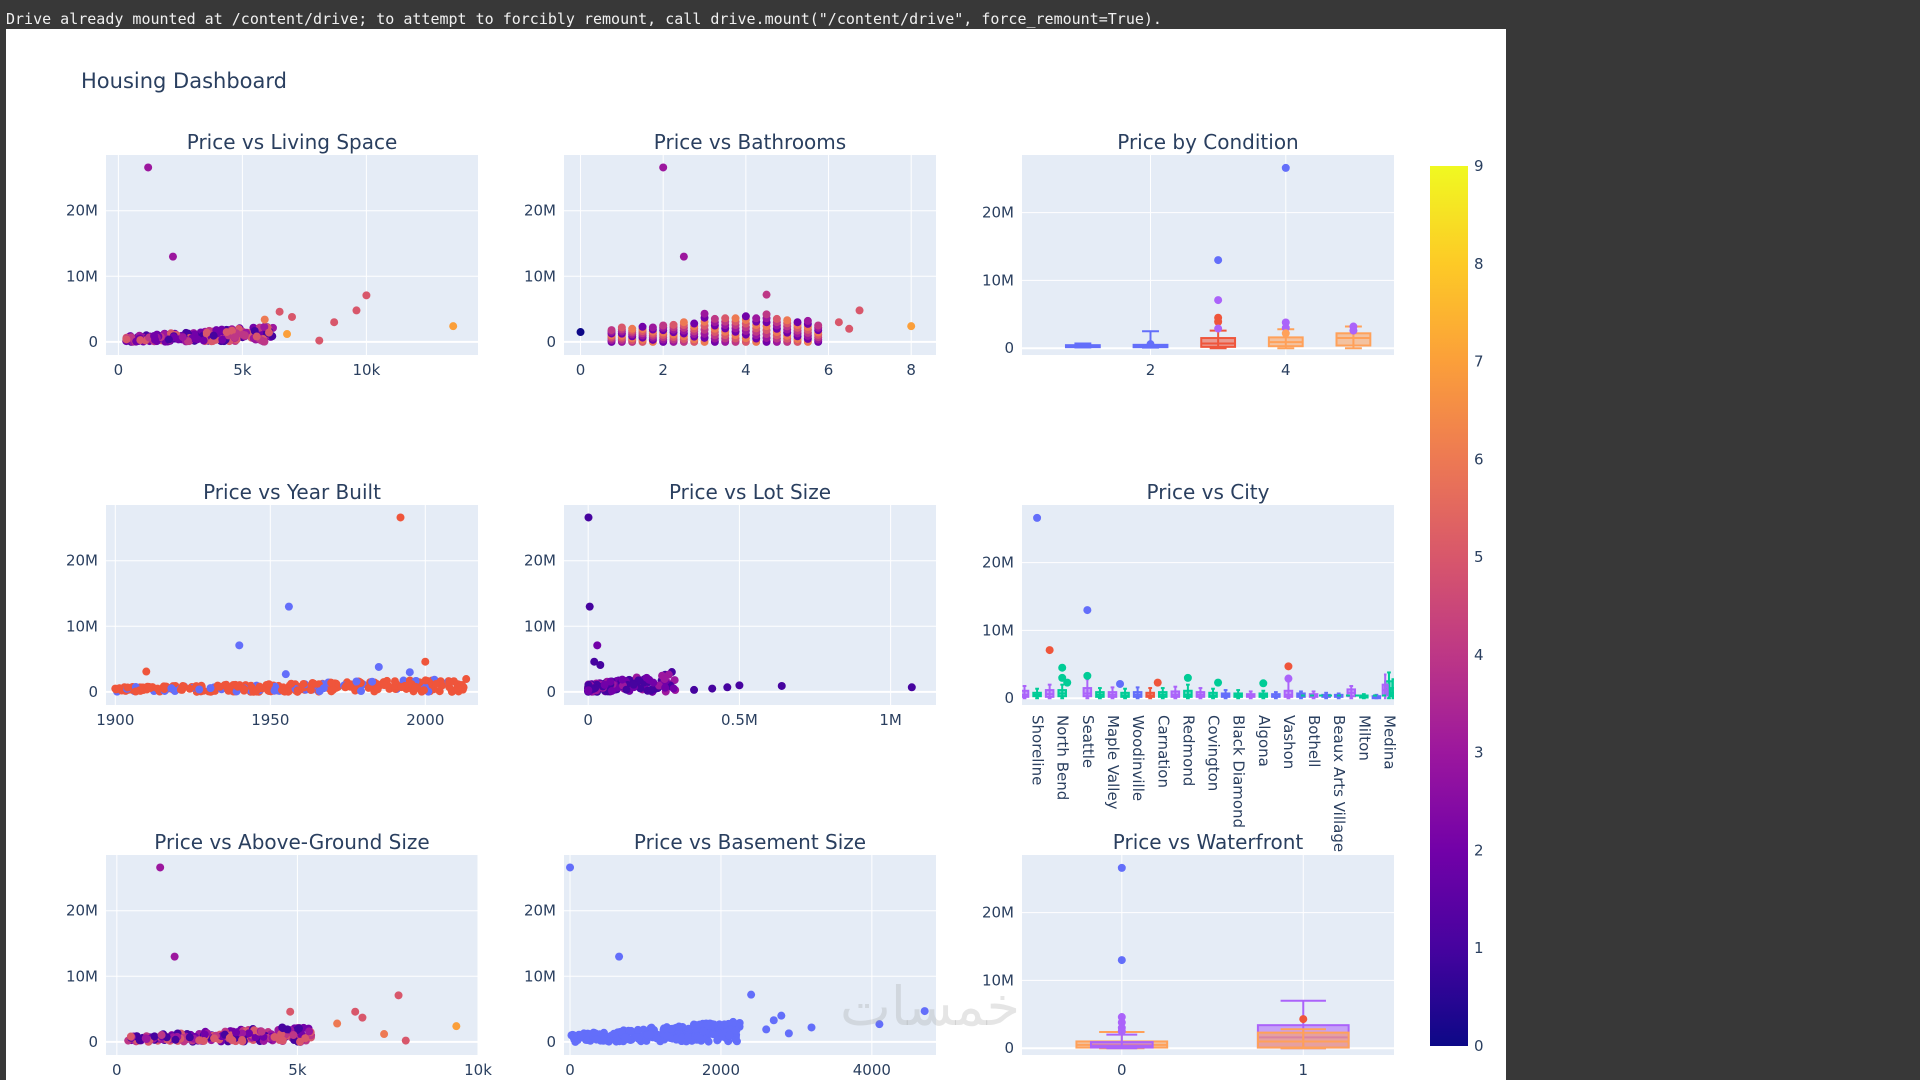 The image size is (1920, 1080). What do you see at coordinates (1479, 753) in the screenshot?
I see `colorbar-tick-label: 3` at bounding box center [1479, 753].